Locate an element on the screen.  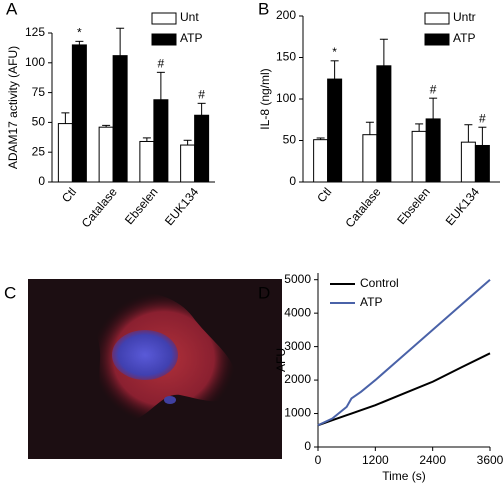
panel-letter: A is located at coordinates (12, 9).